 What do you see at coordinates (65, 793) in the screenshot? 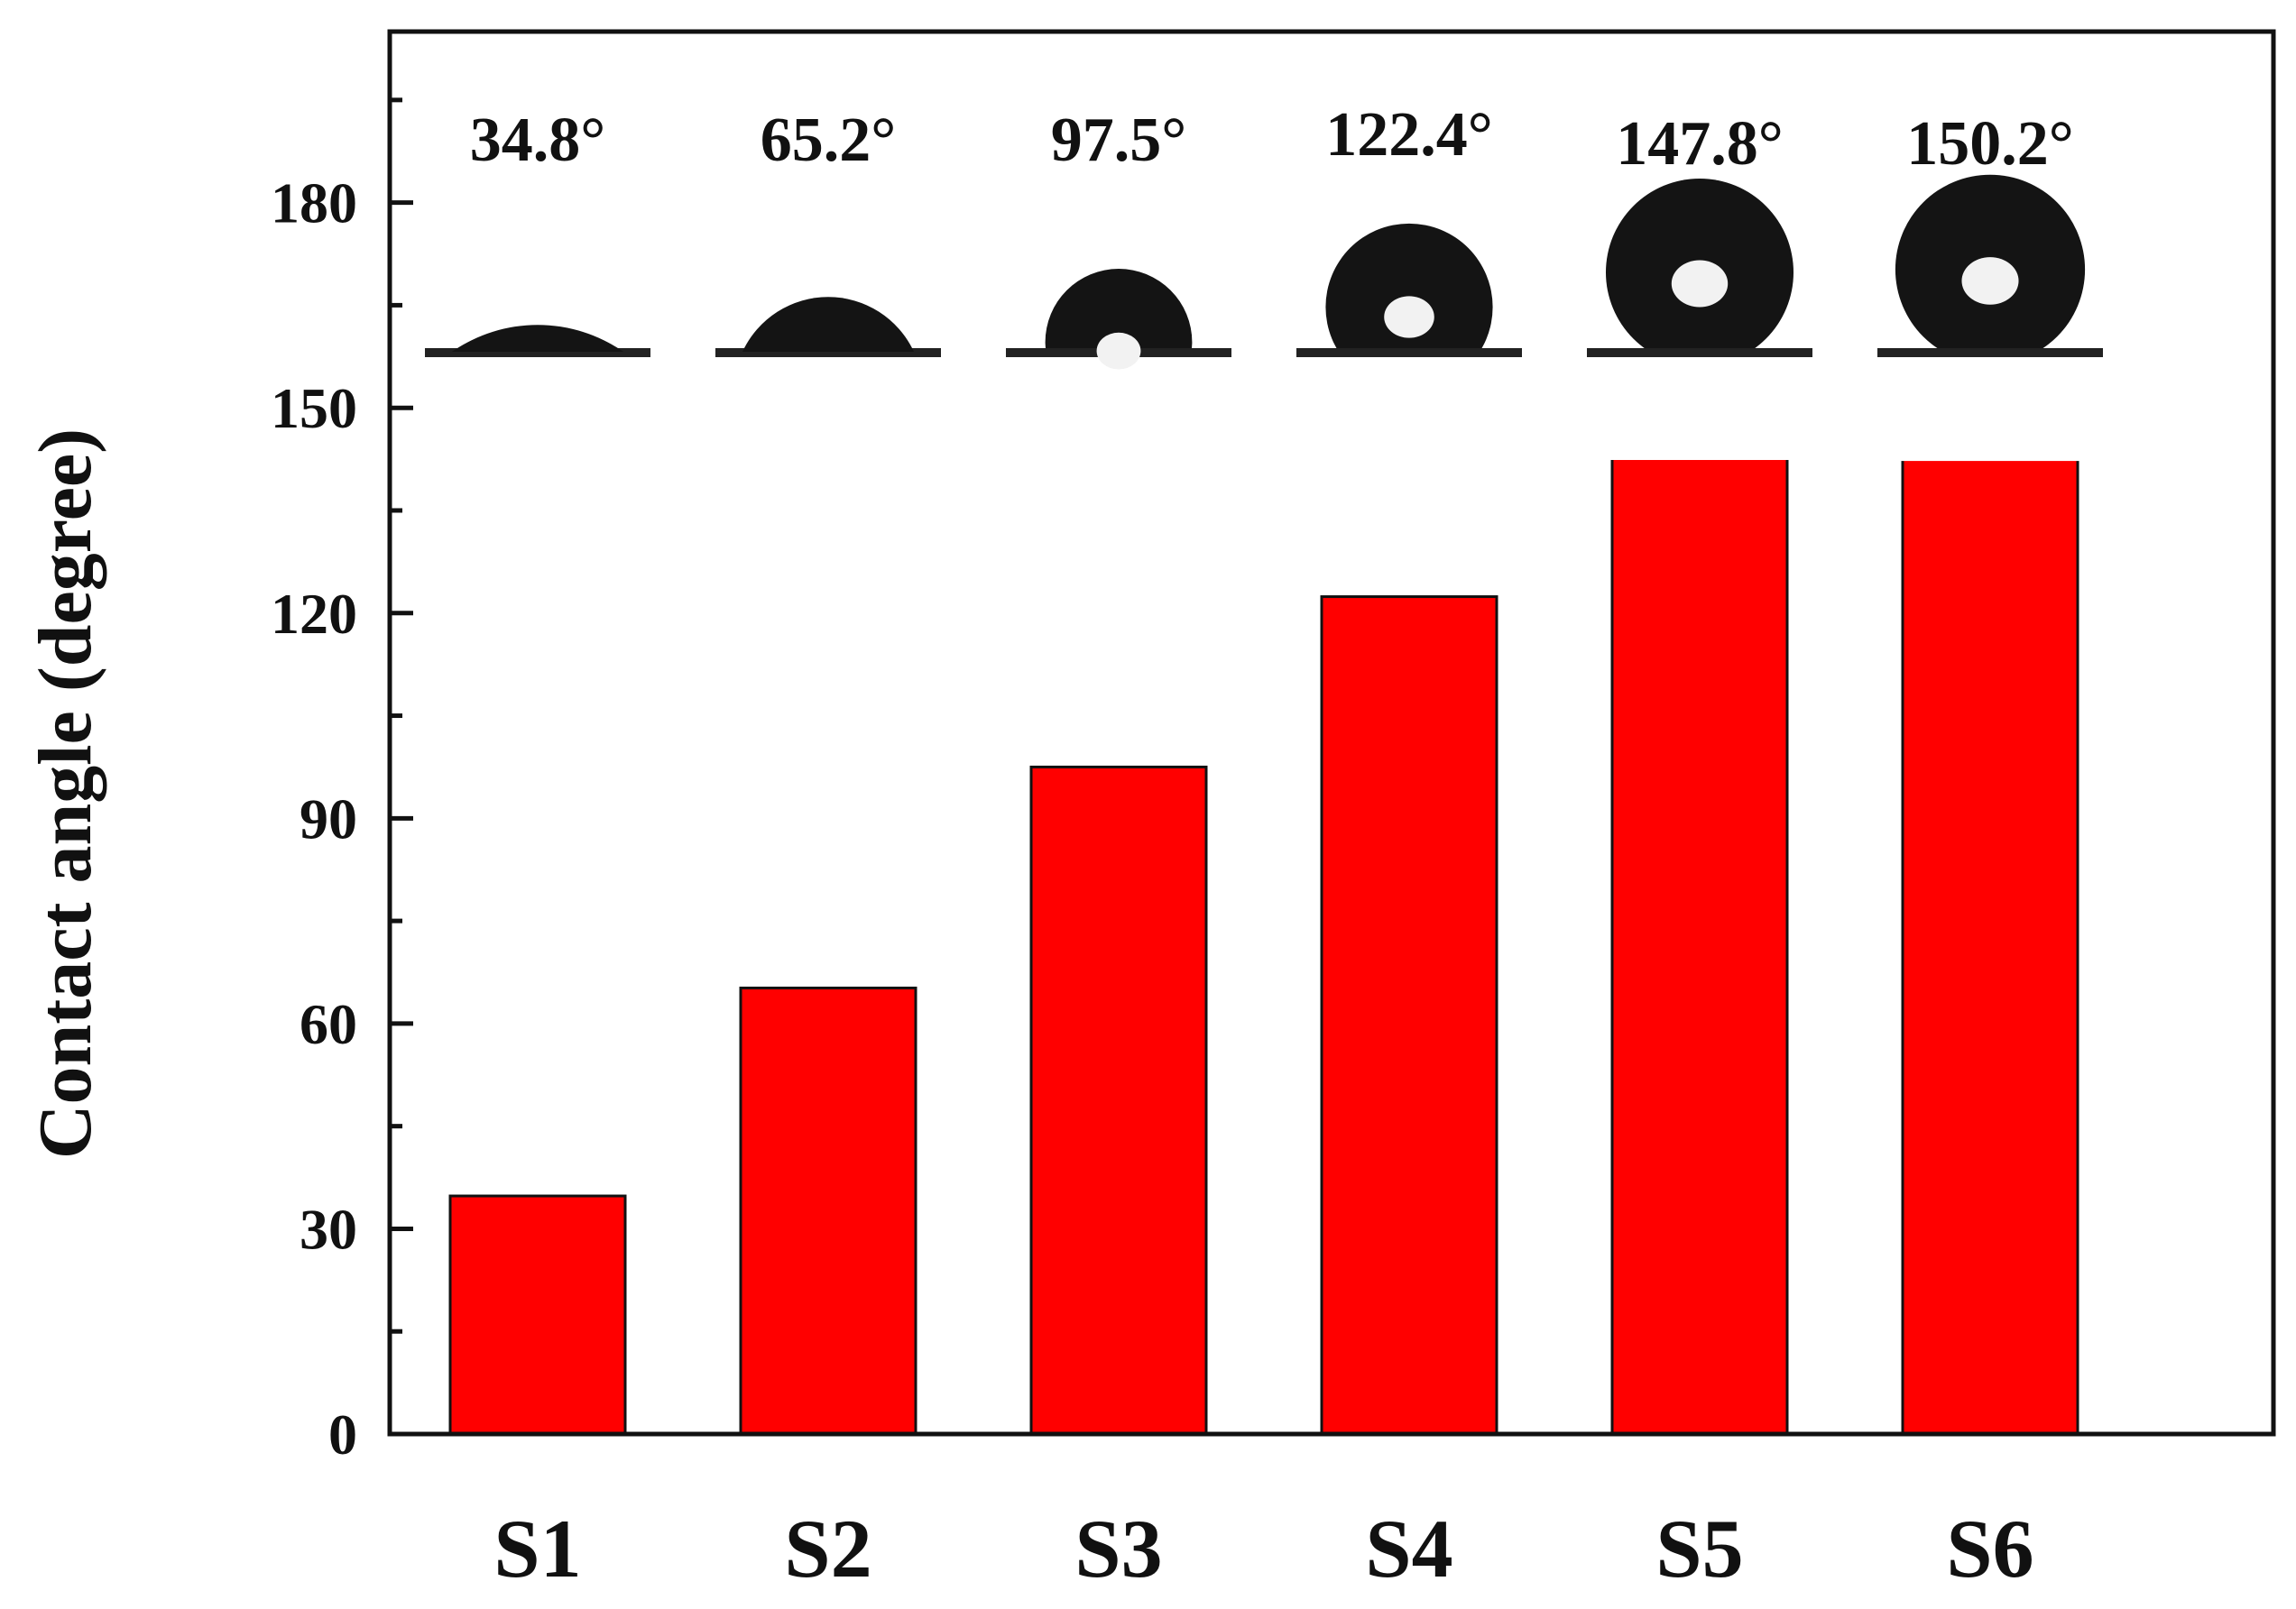
I see `y-axis-title: Contact angle (degree)` at bounding box center [65, 793].